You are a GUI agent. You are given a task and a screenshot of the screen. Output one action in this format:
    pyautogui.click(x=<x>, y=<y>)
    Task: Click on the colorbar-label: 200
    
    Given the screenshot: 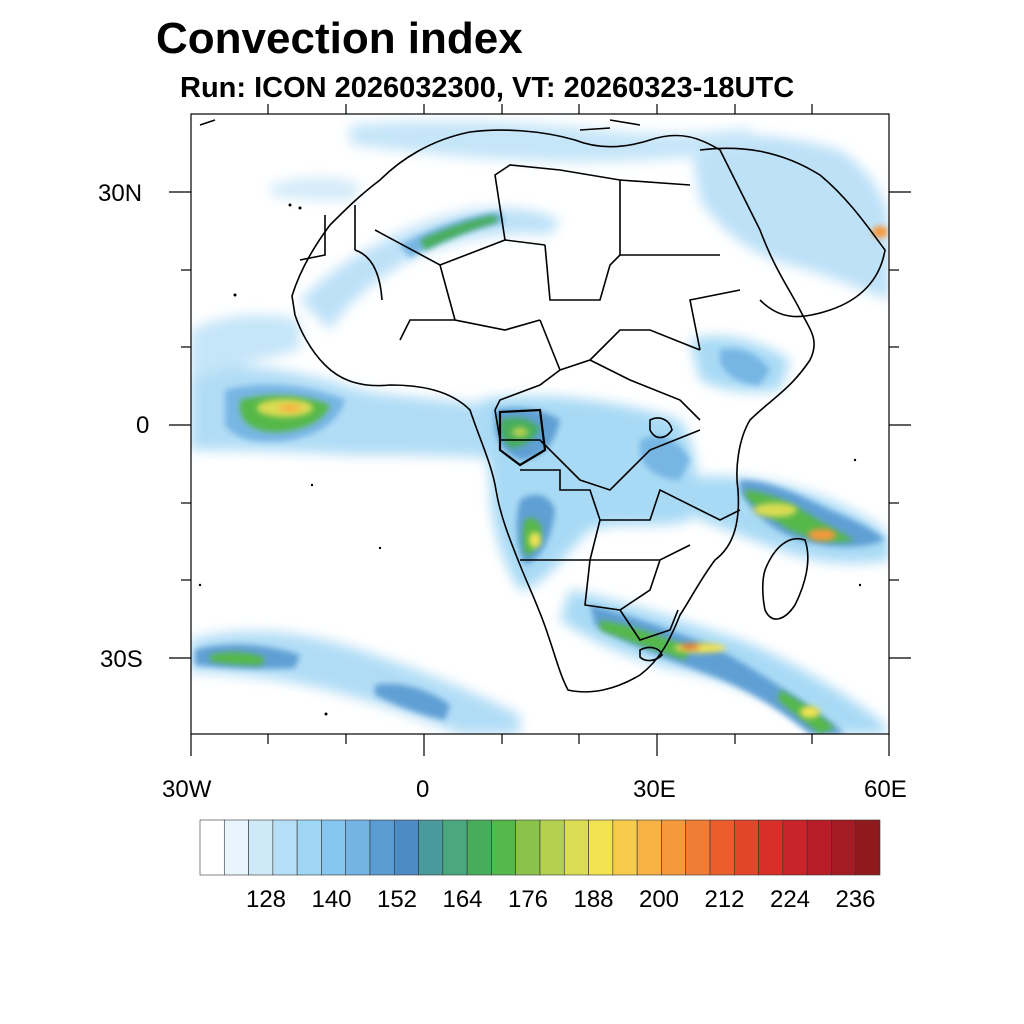 What is the action you would take?
    pyautogui.click(x=659, y=899)
    